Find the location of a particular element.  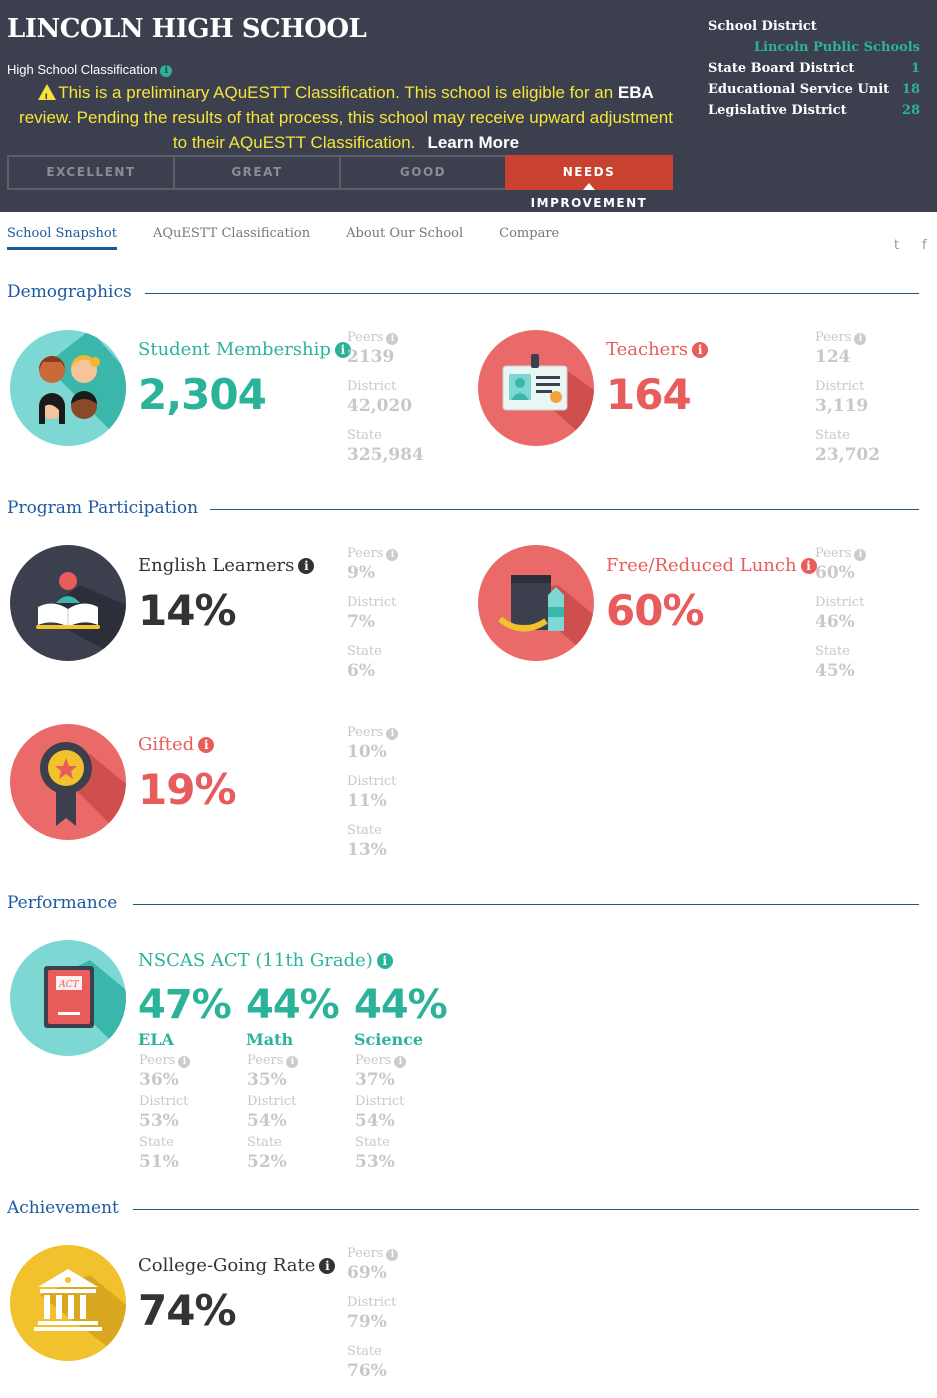

twitter-icon: t is located at coordinates (897, 245).